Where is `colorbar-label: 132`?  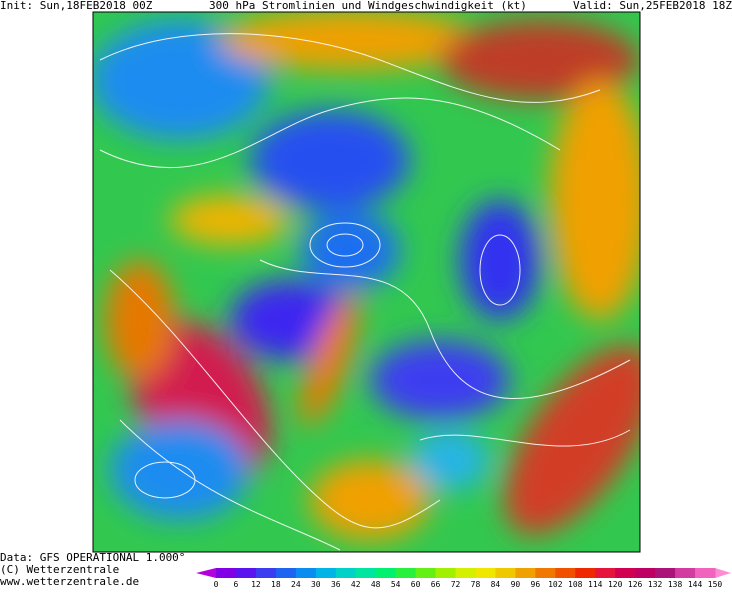
colorbar-label: 132 is located at coordinates (655, 584).